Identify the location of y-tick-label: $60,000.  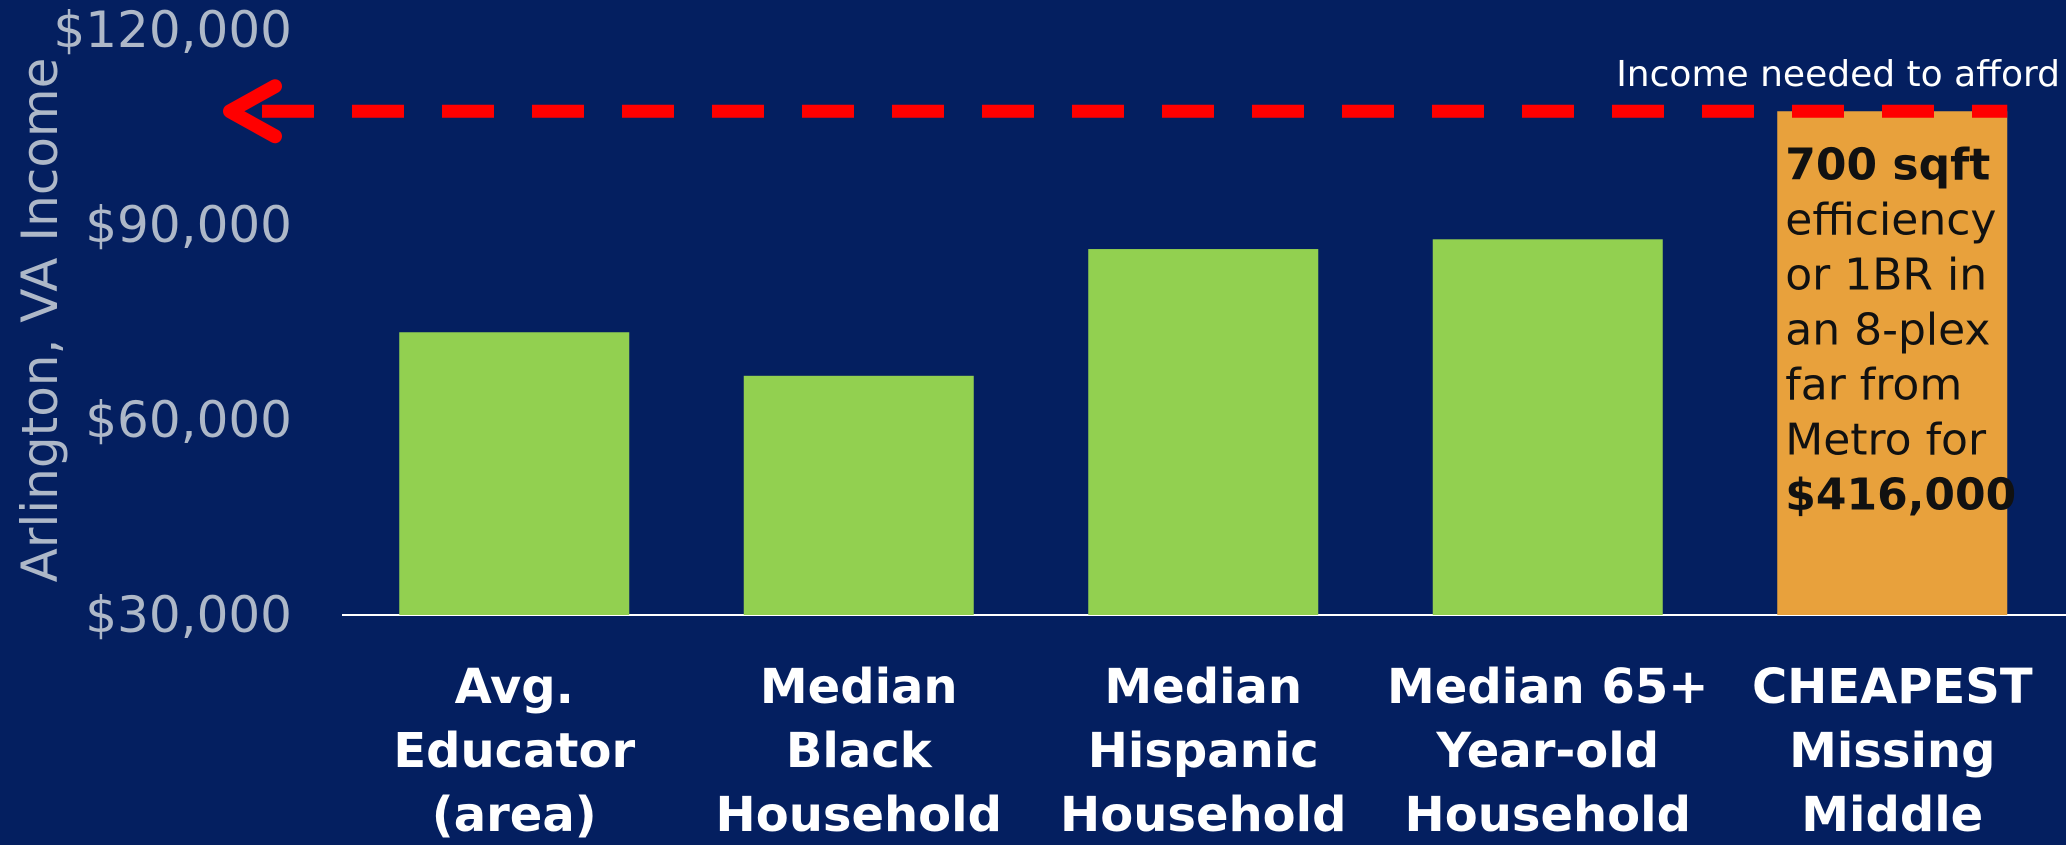
(188, 420).